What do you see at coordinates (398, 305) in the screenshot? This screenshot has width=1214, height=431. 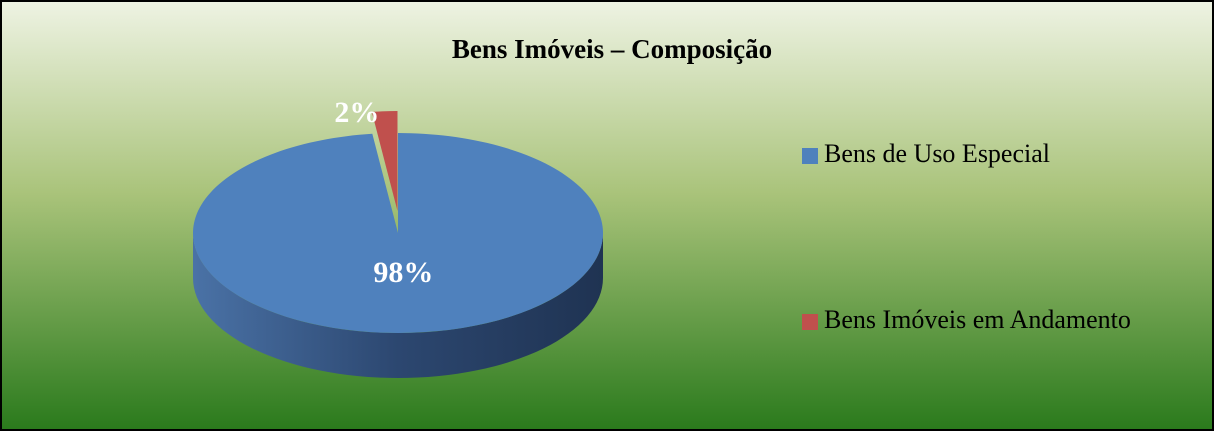 I see `slice-wall` at bounding box center [398, 305].